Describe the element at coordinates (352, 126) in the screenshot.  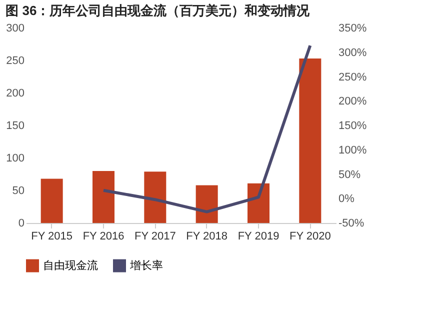
I see `y2-tick-label: 150%` at that location.